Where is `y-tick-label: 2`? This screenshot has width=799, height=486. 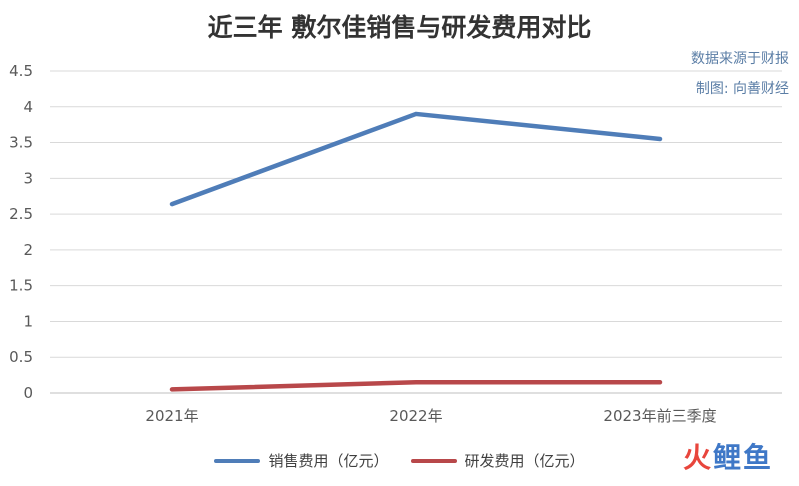 y-tick-label: 2 is located at coordinates (28, 250).